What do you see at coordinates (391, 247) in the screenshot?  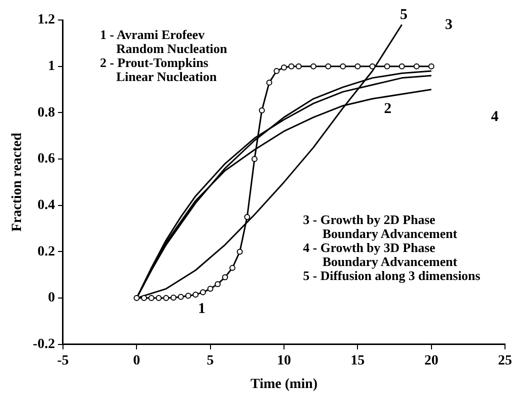 I see `annotation: 3 - Growth by 2D Phase Boundary Advancement 4 - Growth by 3D Phase Boundary Advancement 5 - Diffusion along 3 dimensions` at bounding box center [391, 247].